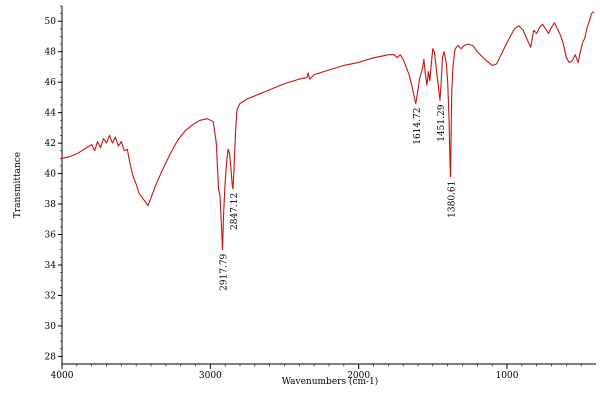  I want to click on y-tick-label: 40, so click(51, 175).